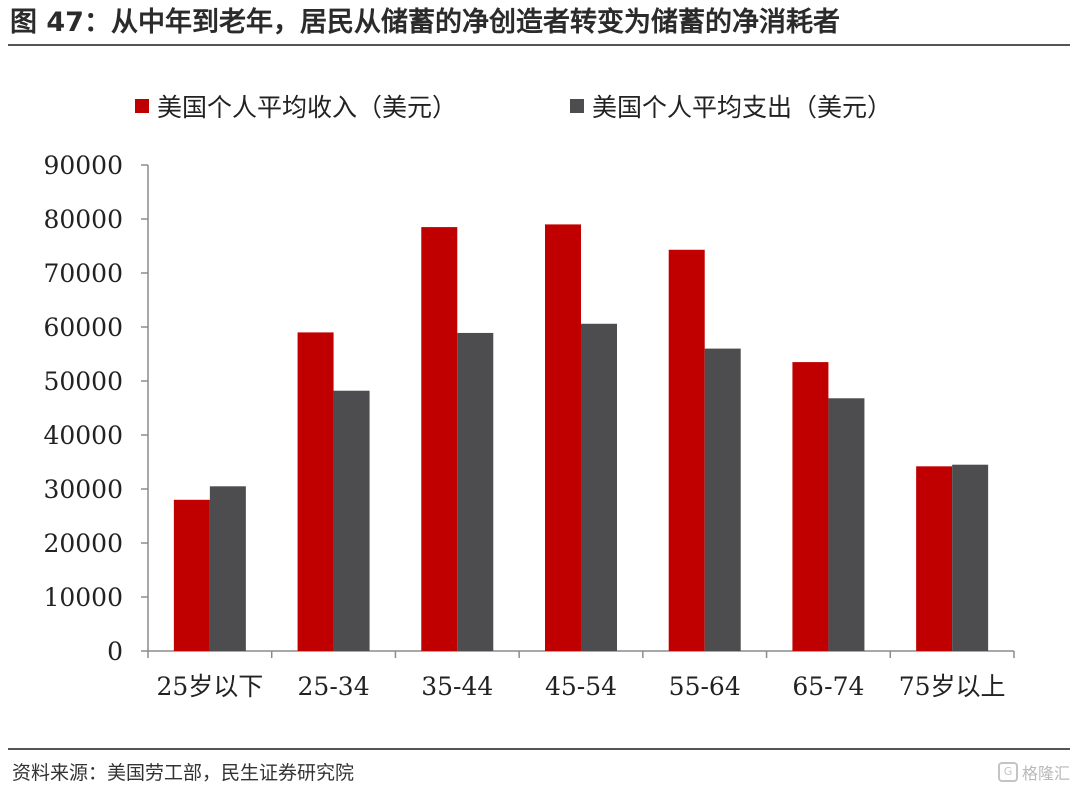 This screenshot has width=1080, height=793. What do you see at coordinates (183, 773) in the screenshot?
I see `source-note: 资料来源：美国劳工部，民生证券研究院` at bounding box center [183, 773].